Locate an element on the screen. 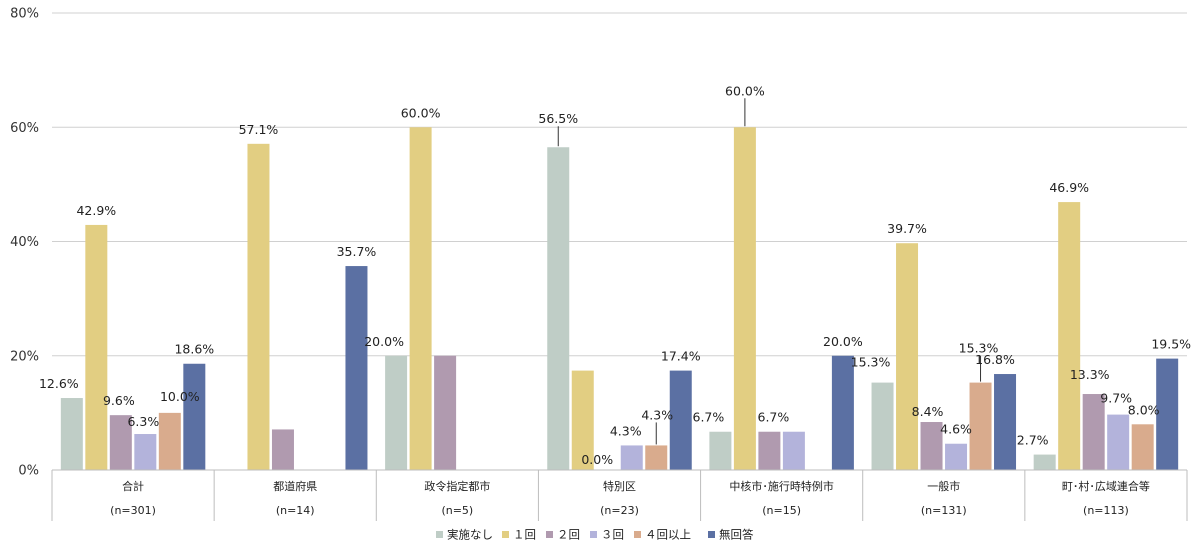  category-n-label: (n=113) is located at coordinates (1106, 510).